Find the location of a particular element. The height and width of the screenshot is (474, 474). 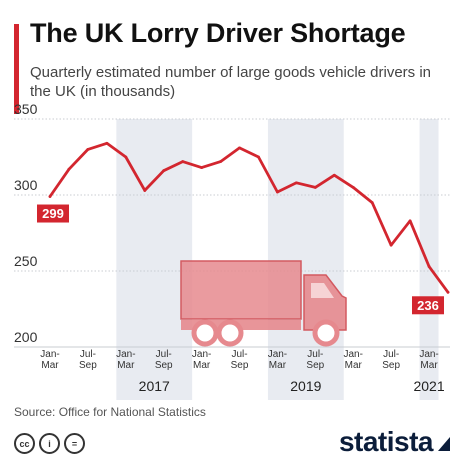

license-icons: cc i = is located at coordinates (49, 443).